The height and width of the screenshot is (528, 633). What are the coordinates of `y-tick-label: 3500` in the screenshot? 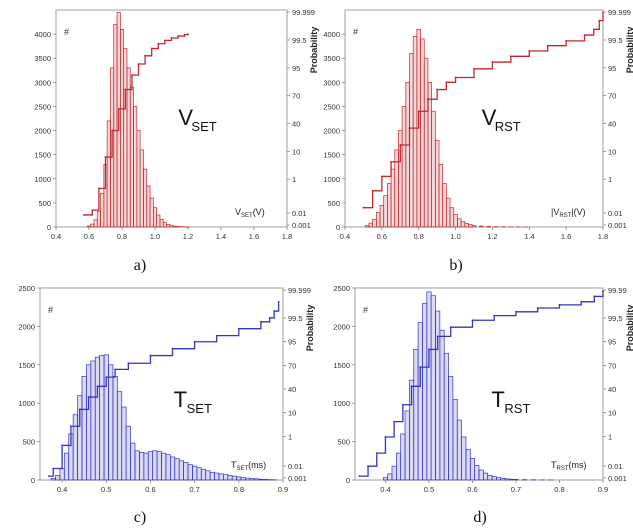 It's located at (331, 58).